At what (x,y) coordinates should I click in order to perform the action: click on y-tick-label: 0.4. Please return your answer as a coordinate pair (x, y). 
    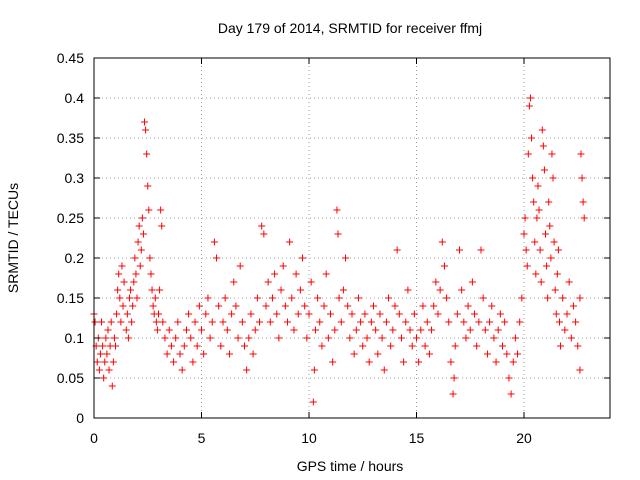
    Looking at the image, I should click on (75, 98).